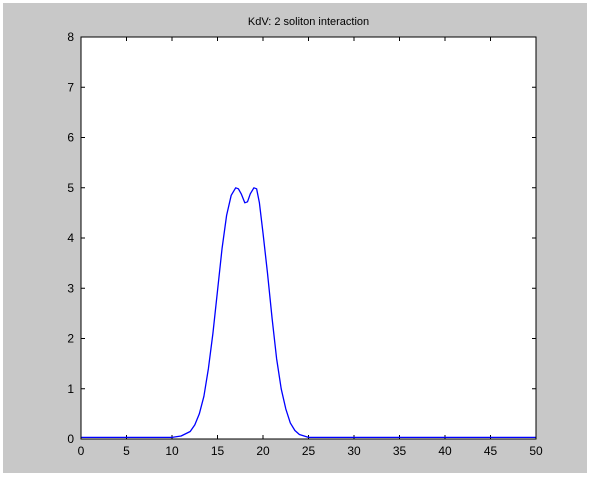 The image size is (590, 493). Describe the element at coordinates (81, 451) in the screenshot. I see `x-tick-label: 0` at that location.